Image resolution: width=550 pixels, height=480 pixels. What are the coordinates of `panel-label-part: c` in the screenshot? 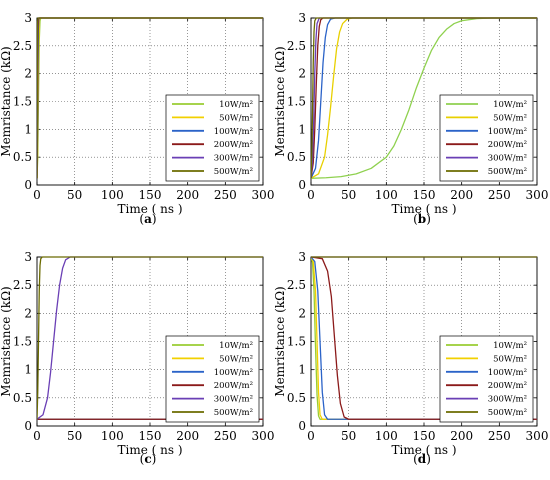 It's located at (147, 459).